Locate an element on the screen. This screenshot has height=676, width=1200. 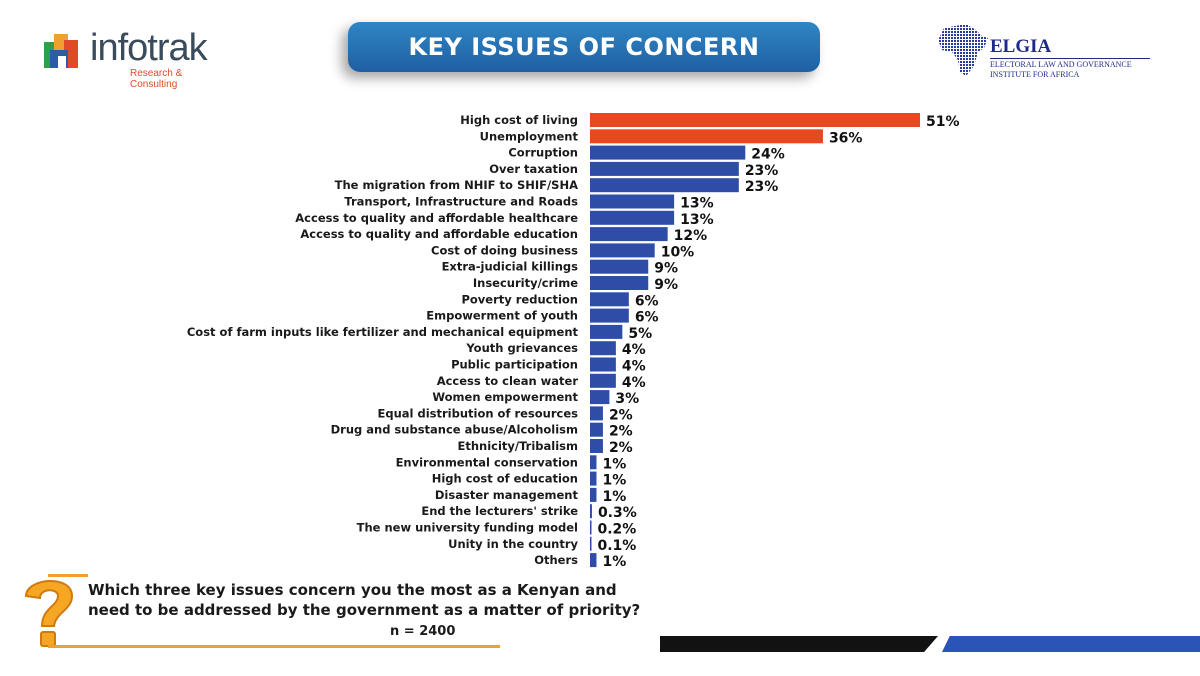
question-divider-top is located at coordinates (68, 575).